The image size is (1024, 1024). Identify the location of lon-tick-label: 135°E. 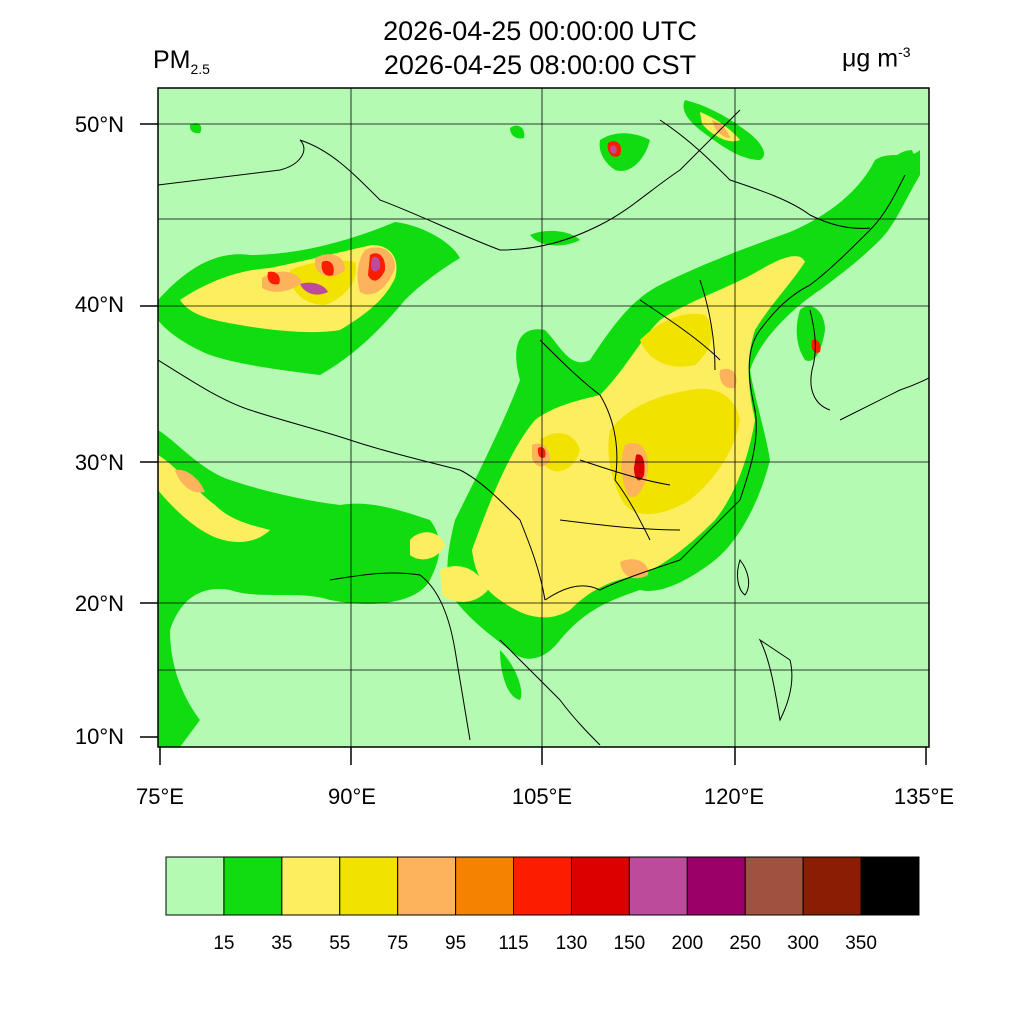
(924, 796).